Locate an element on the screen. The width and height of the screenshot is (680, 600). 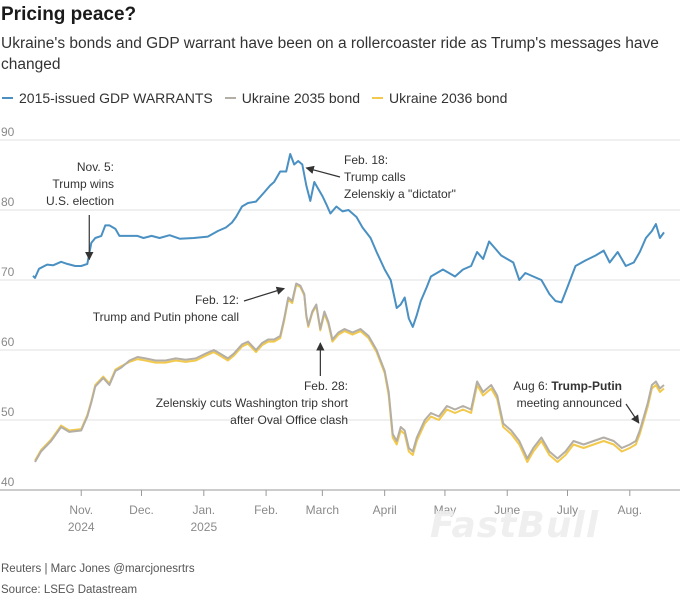
annotation-aug6-bold: Trump-Putin is located at coordinates (586, 386).